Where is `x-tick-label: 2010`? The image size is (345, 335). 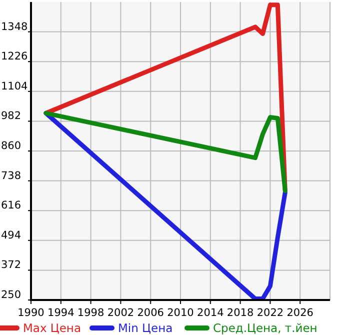 x-tick-label: 2010 is located at coordinates (180, 313).